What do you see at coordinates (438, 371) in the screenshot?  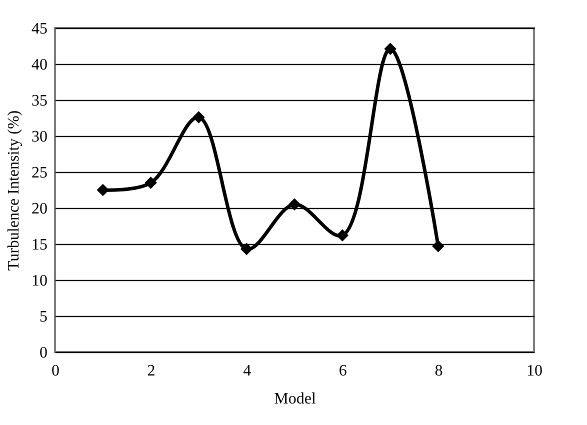 I see `x-tick-label: 8` at bounding box center [438, 371].